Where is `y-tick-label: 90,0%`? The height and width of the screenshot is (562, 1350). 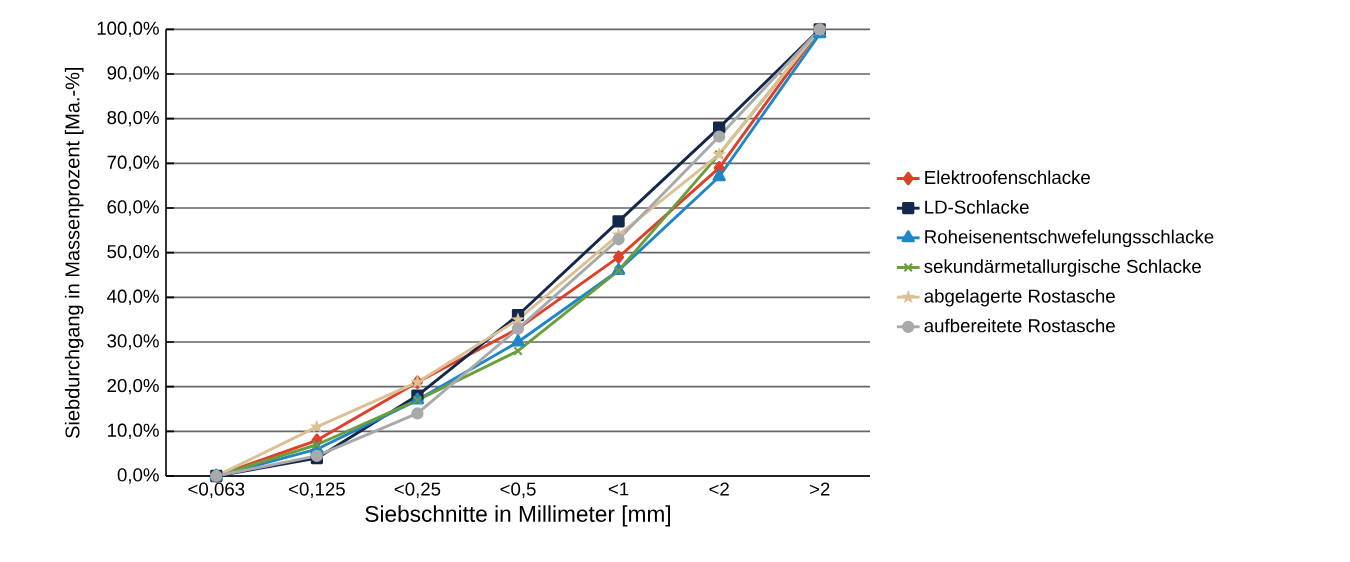 y-tick-label: 90,0% is located at coordinates (133, 74).